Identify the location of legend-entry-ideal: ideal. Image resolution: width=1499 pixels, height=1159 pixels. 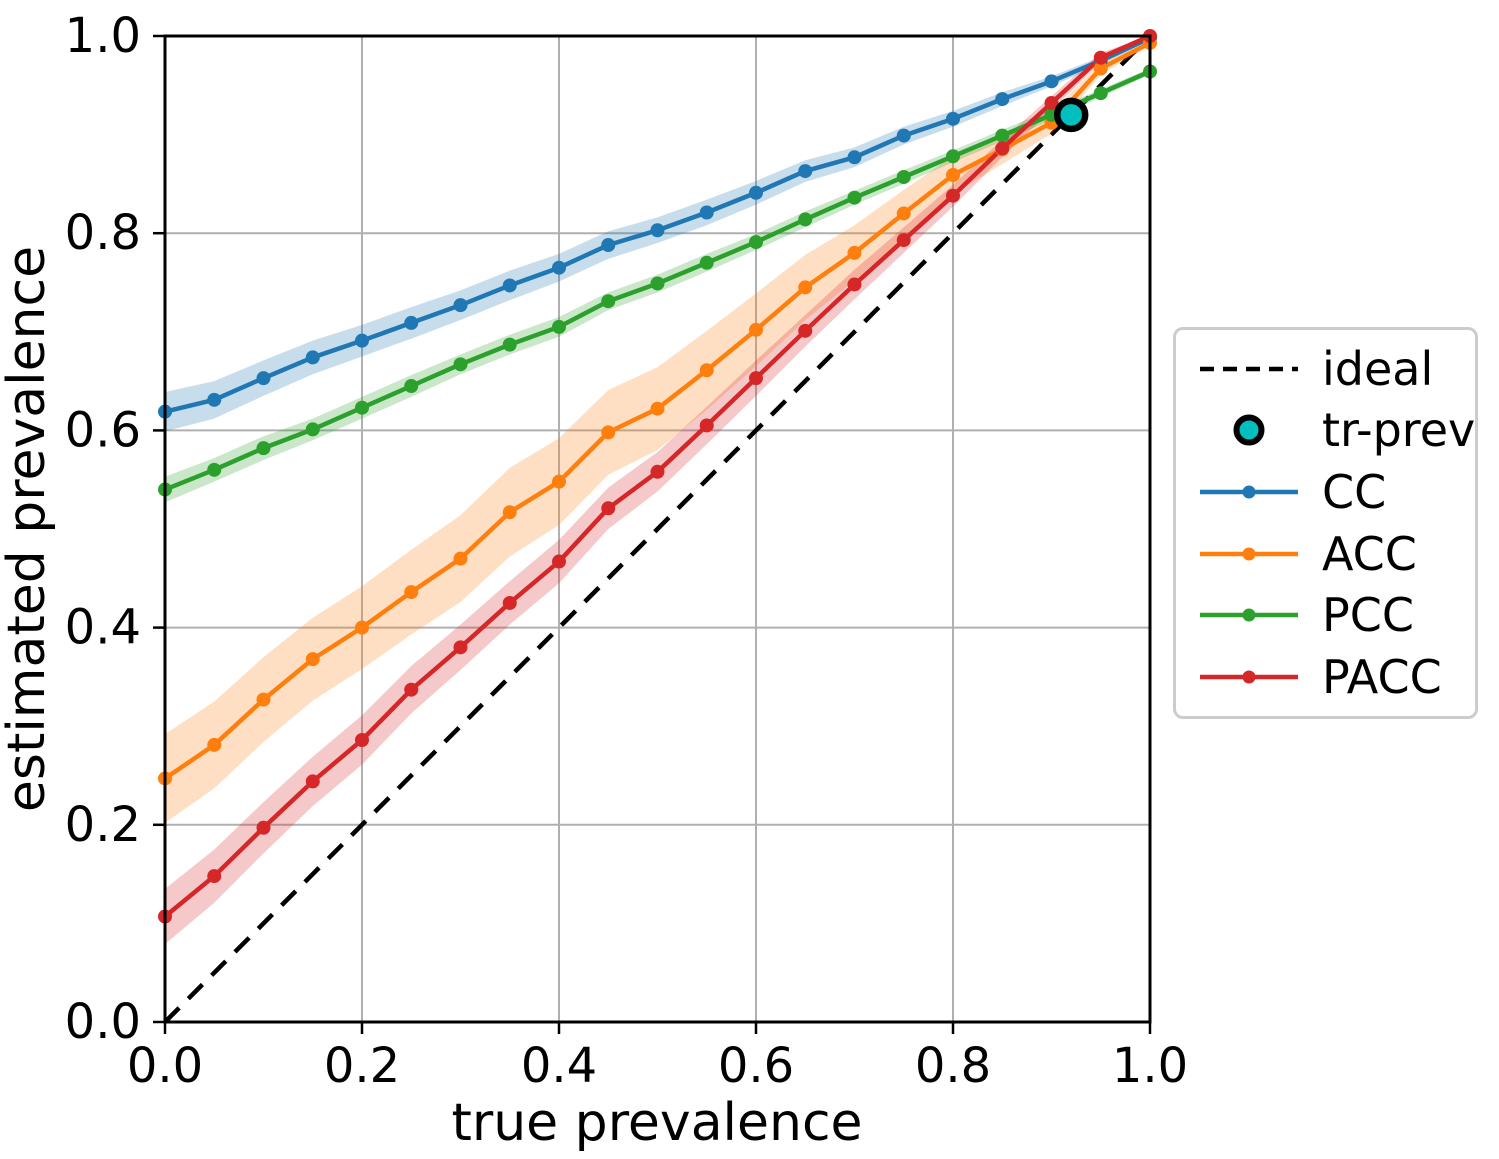
(1332, 369).